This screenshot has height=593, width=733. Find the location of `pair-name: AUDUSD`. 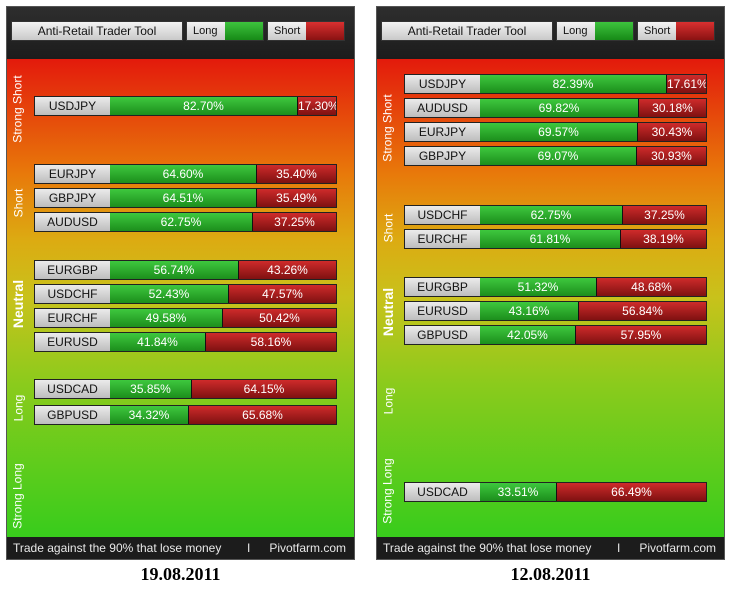

pair-name: AUDUSD is located at coordinates (72, 222).